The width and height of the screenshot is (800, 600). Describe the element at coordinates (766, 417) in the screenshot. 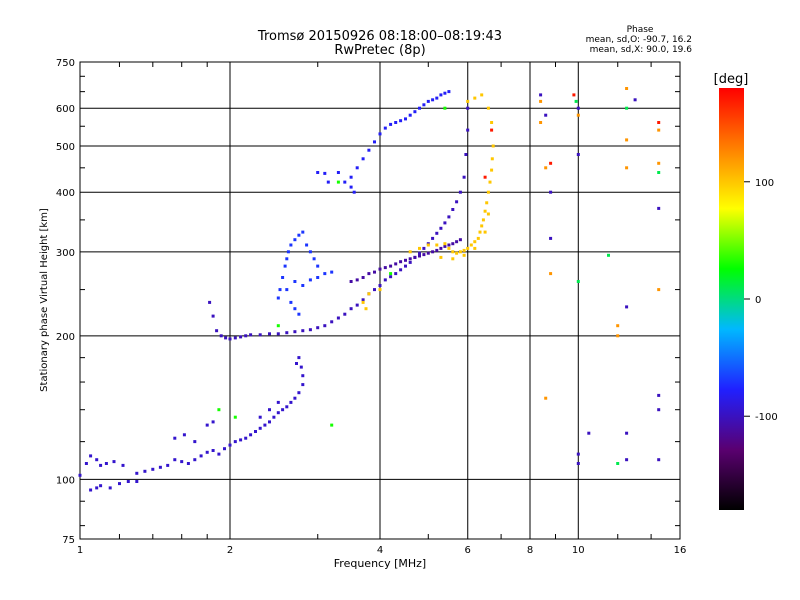

I see `colorbar-tick-label: -100` at that location.